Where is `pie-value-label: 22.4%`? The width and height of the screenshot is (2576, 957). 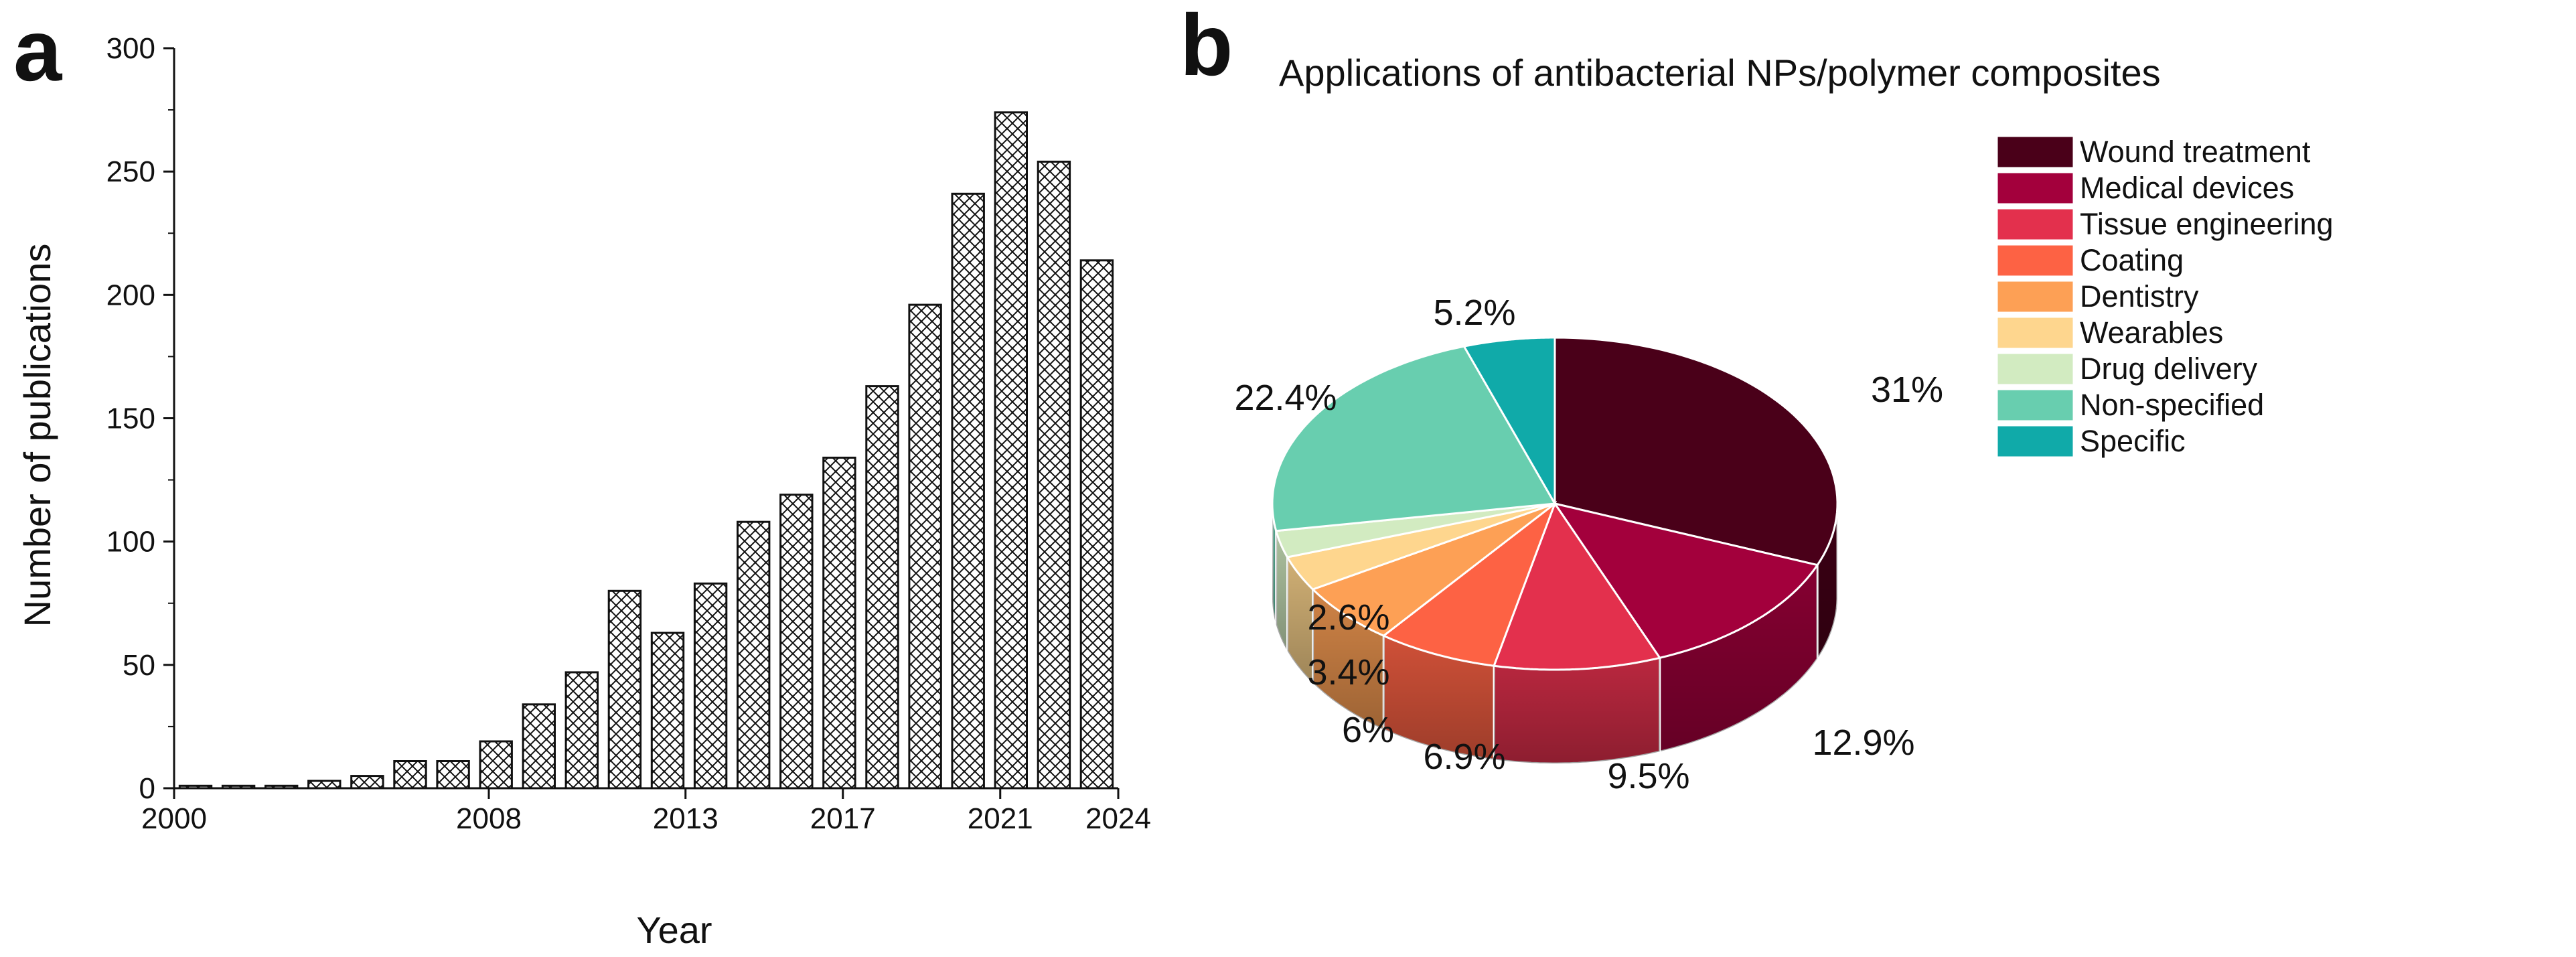
pie-value-label: 22.4% is located at coordinates (1285, 398).